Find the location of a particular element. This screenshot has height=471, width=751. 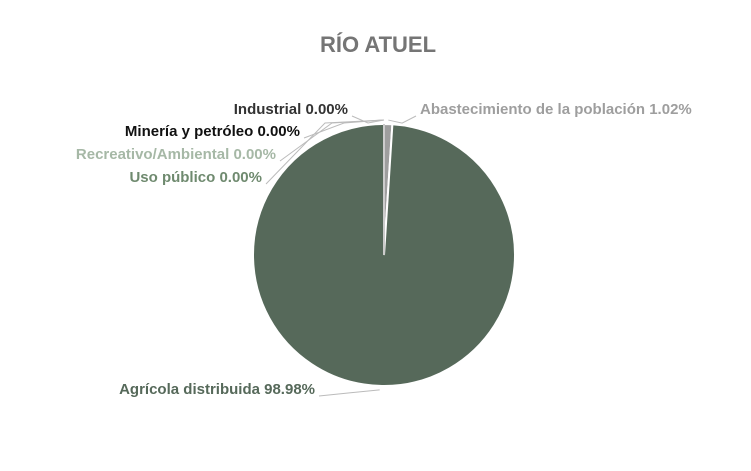

slice-name: Uso público is located at coordinates (172, 177).